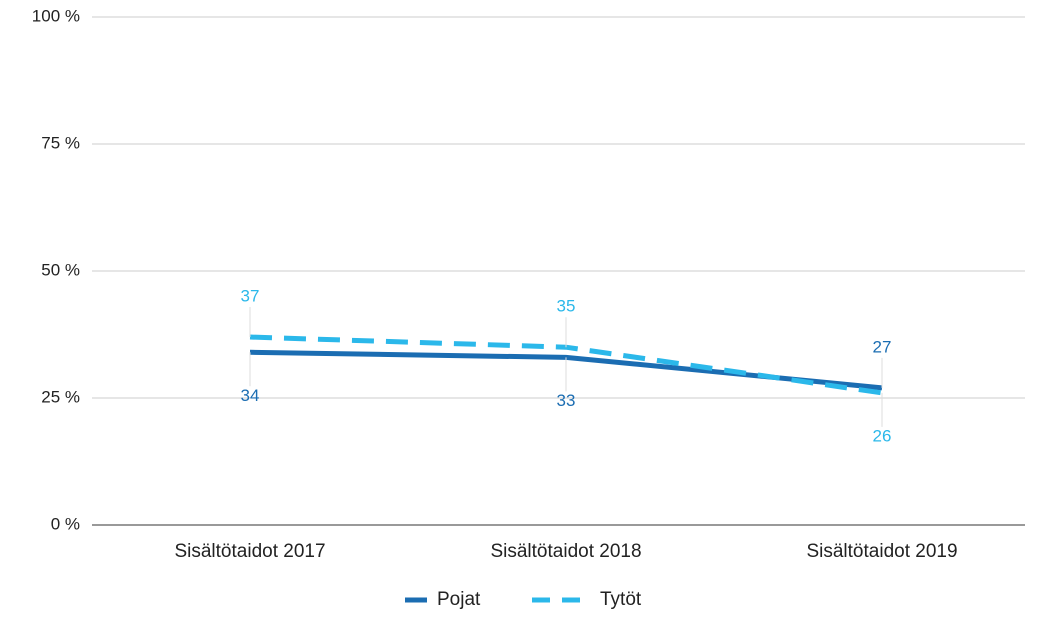 This screenshot has height=618, width=1056. What do you see at coordinates (250, 296) in the screenshot?
I see `data-label: 37` at bounding box center [250, 296].